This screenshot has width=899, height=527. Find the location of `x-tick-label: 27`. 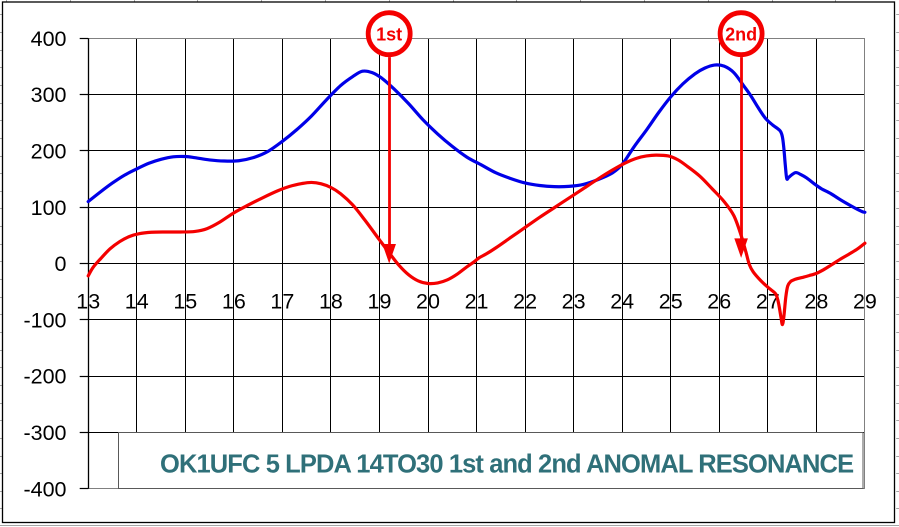

x-tick-label: 27 is located at coordinates (768, 302).